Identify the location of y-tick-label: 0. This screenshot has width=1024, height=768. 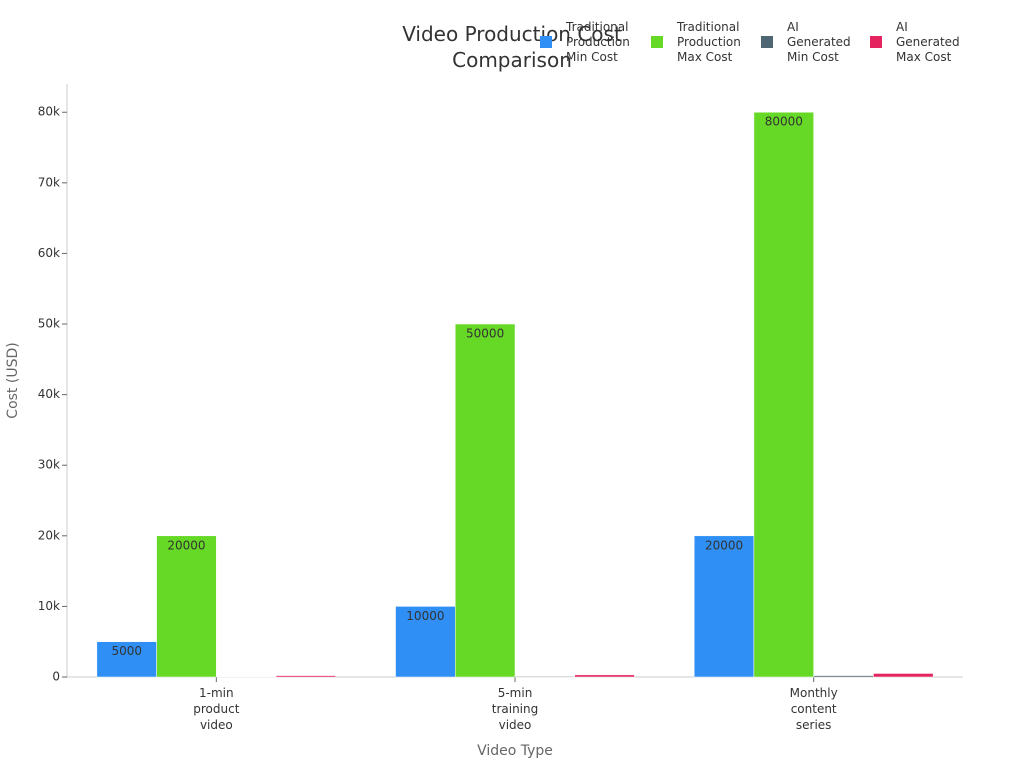
(56, 677).